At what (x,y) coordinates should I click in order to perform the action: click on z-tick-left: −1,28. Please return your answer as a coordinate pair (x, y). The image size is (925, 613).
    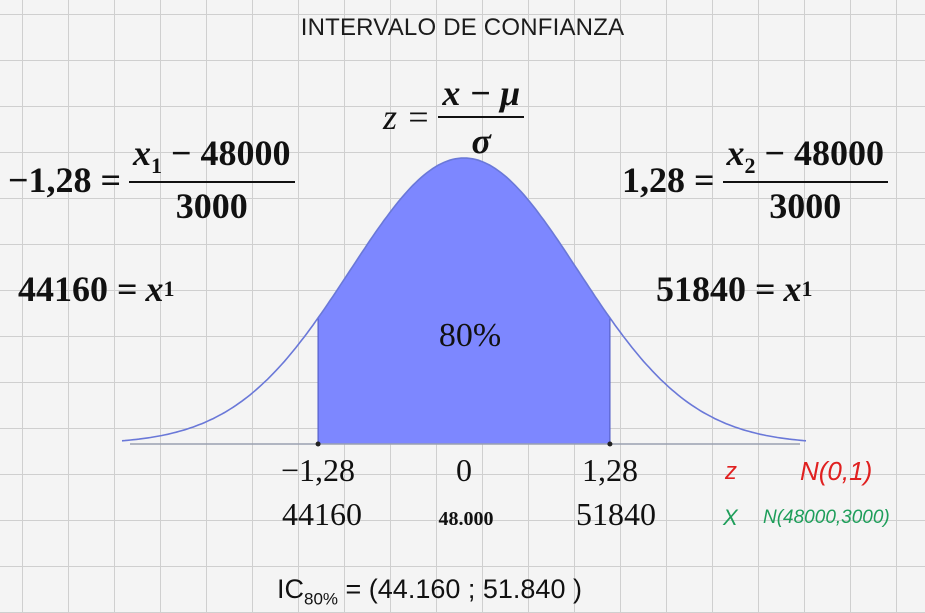
    Looking at the image, I should click on (318, 470).